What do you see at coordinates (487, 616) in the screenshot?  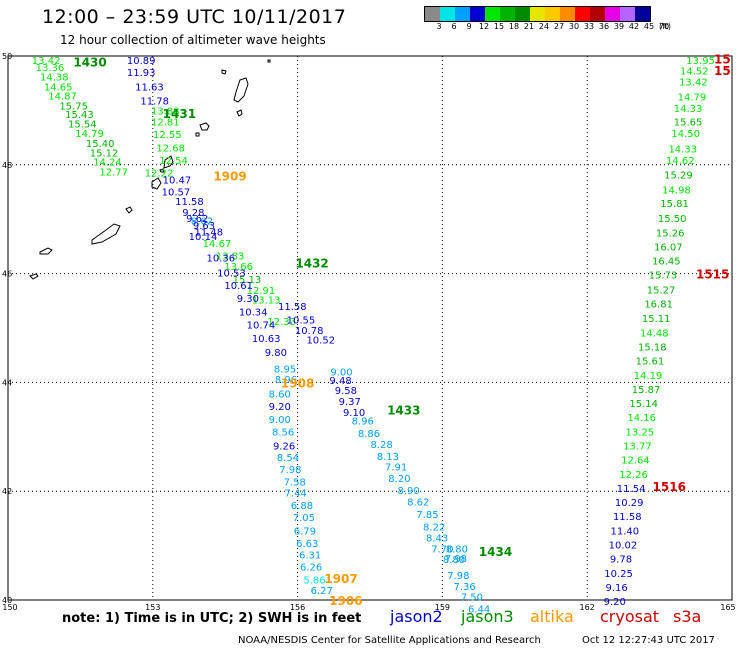 I see `legend-jason3: jason3` at bounding box center [487, 616].